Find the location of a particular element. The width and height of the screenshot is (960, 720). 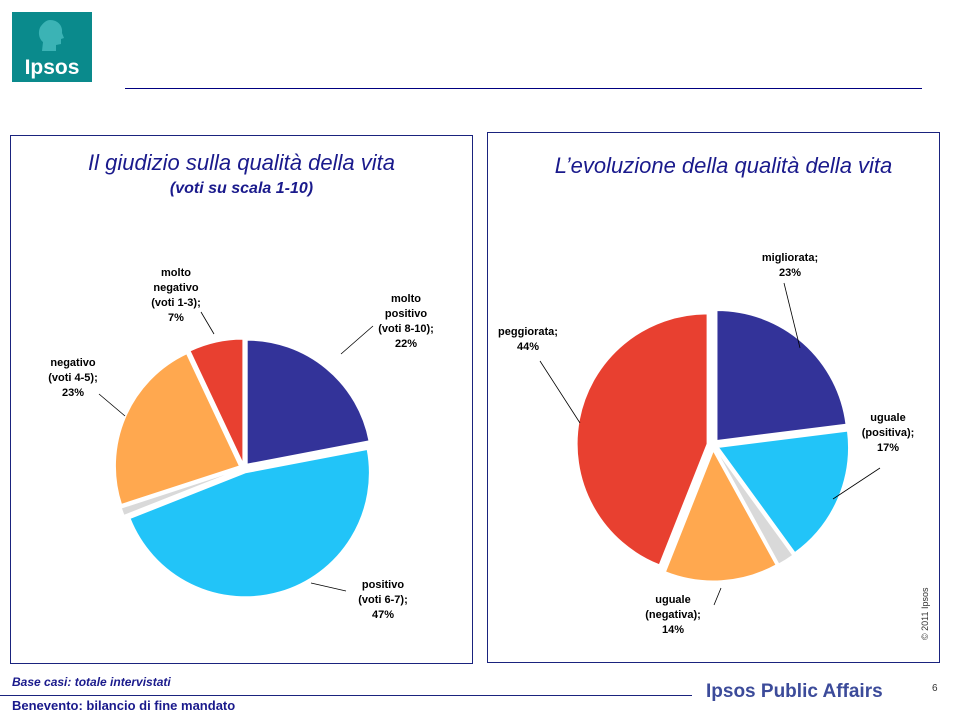

top-divider is located at coordinates (523, 88).